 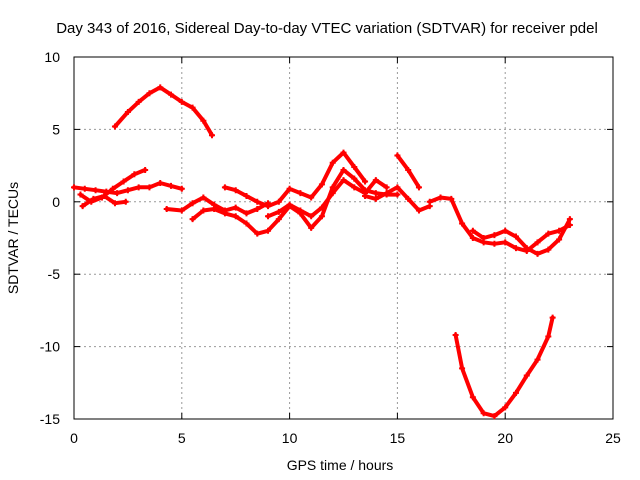 What do you see at coordinates (13, 238) in the screenshot?
I see `y-axis-label: SDTVAR / TECUs` at bounding box center [13, 238].